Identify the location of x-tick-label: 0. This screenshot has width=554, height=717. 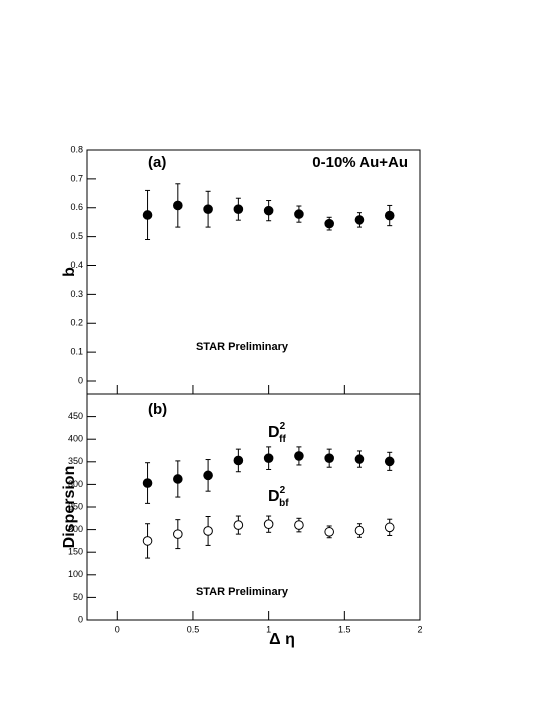
(117, 629).